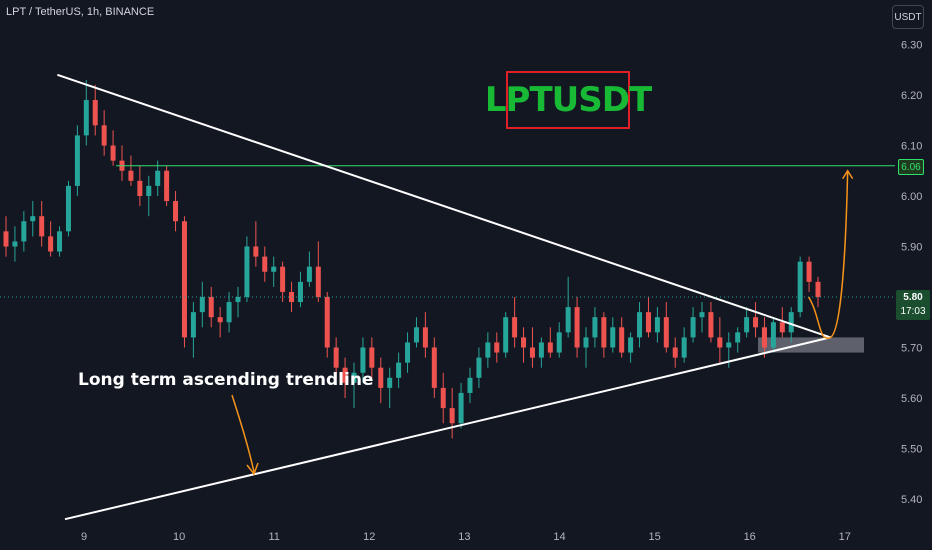  What do you see at coordinates (911, 500) in the screenshot?
I see `y-tick-label: 5.40` at bounding box center [911, 500].